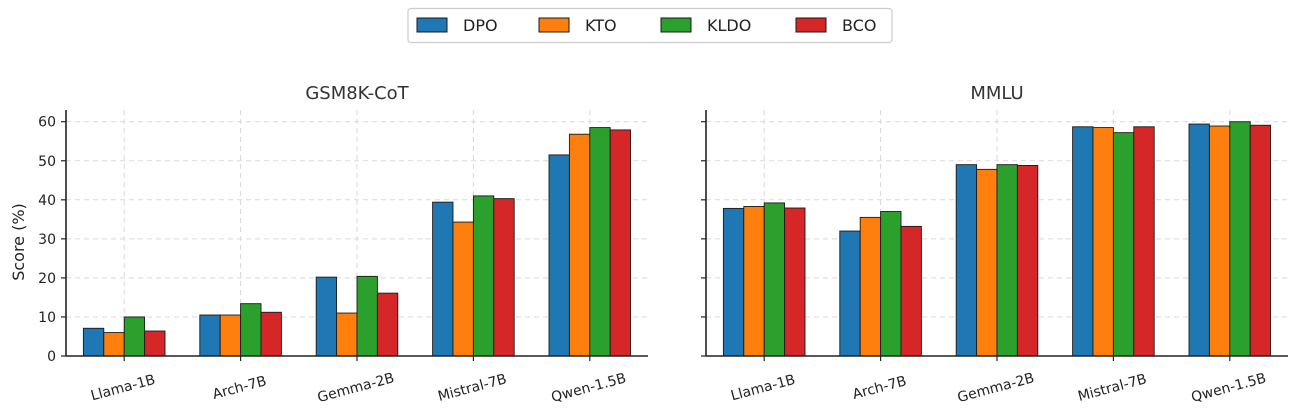  I want to click on y-tick-label: 50, so click(47, 162).